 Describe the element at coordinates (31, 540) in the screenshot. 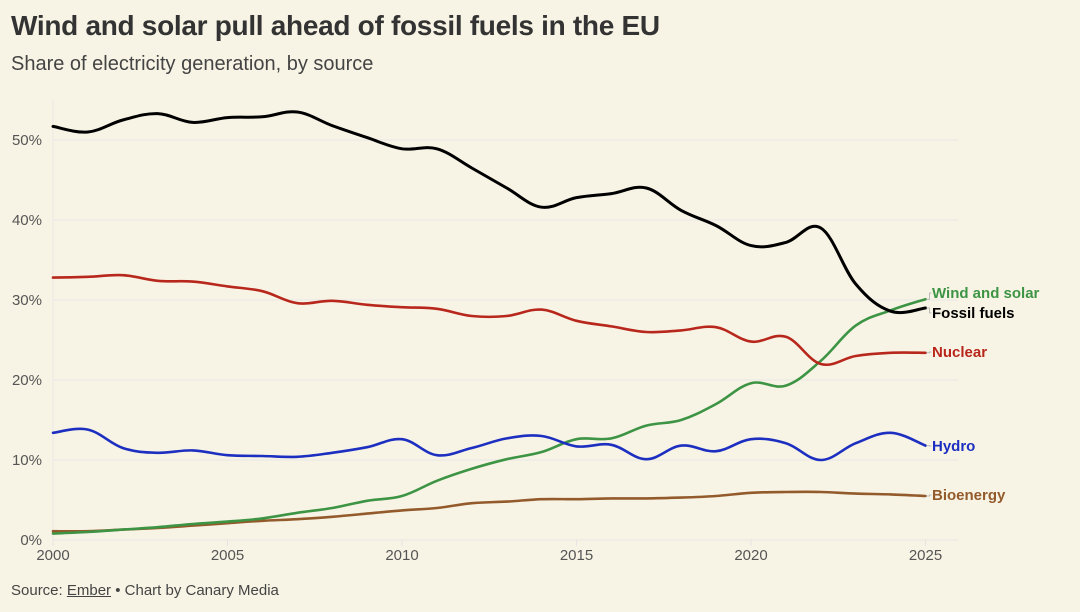

I see `y-tick-label: 0%` at that location.